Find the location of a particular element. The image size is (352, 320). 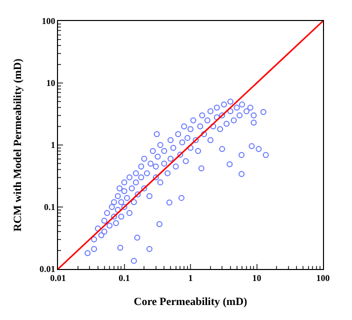

x-axis-title: Core Permeability (mD) is located at coordinates (191, 302).